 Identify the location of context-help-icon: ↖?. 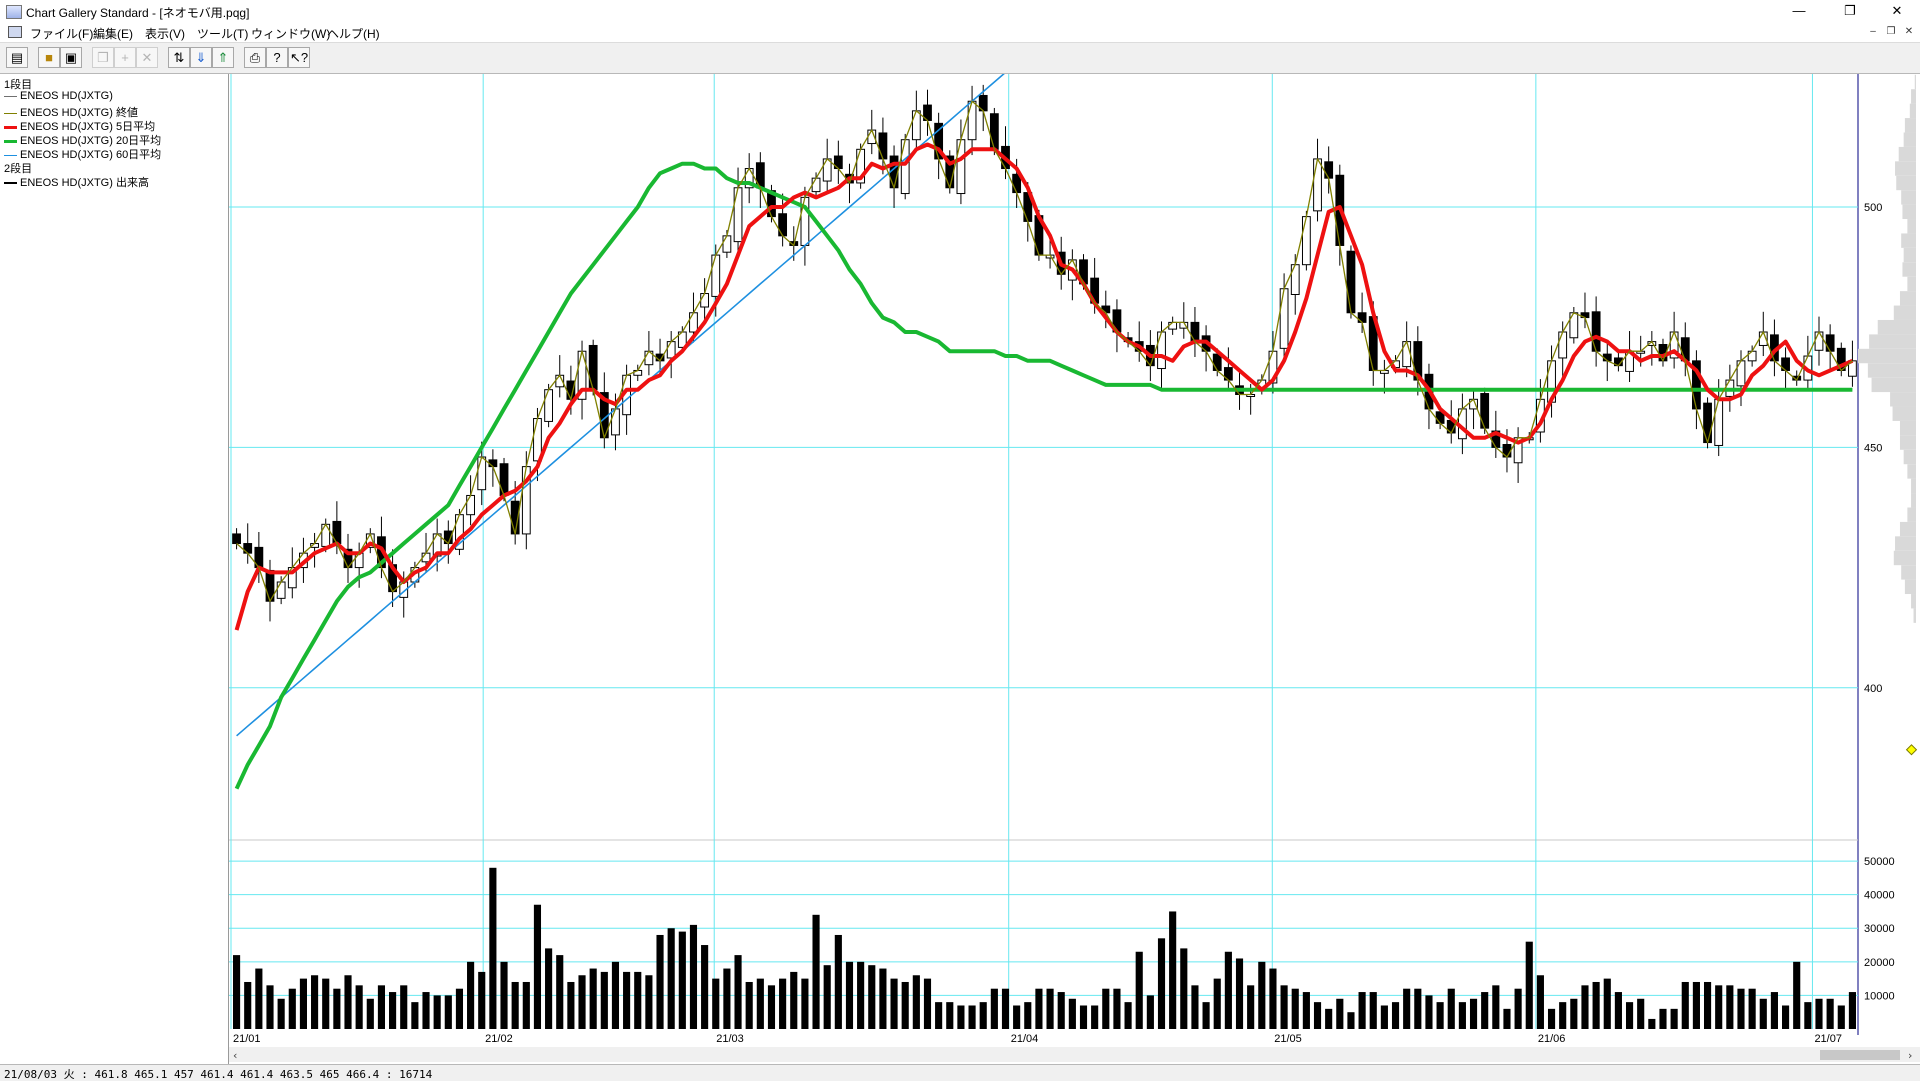
(299, 57).